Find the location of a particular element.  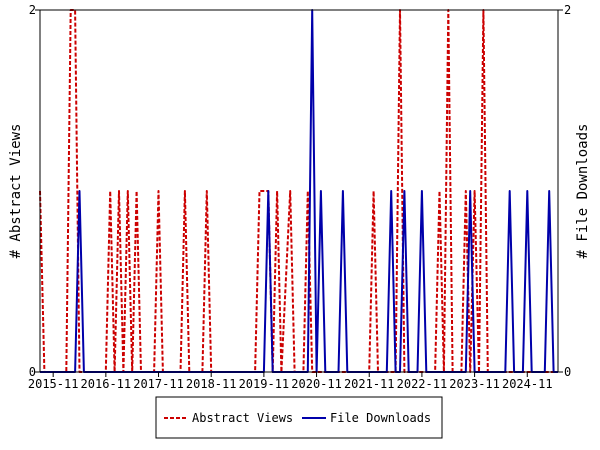

x-tick-label: 2024-11 is located at coordinates (527, 384).